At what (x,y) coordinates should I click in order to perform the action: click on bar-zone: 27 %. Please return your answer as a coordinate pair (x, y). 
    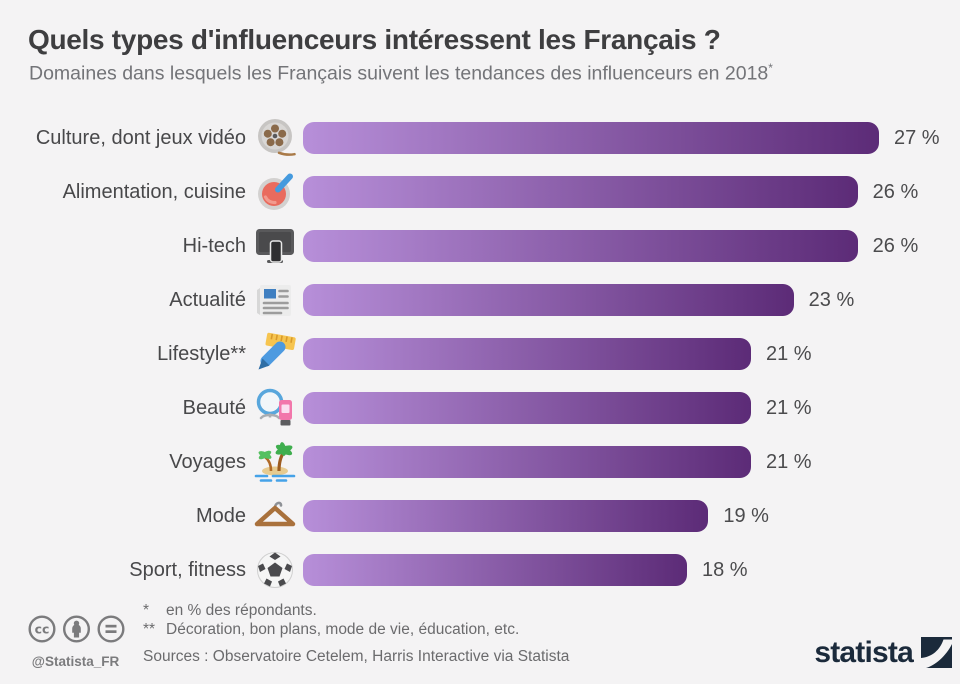
    Looking at the image, I should click on (631, 138).